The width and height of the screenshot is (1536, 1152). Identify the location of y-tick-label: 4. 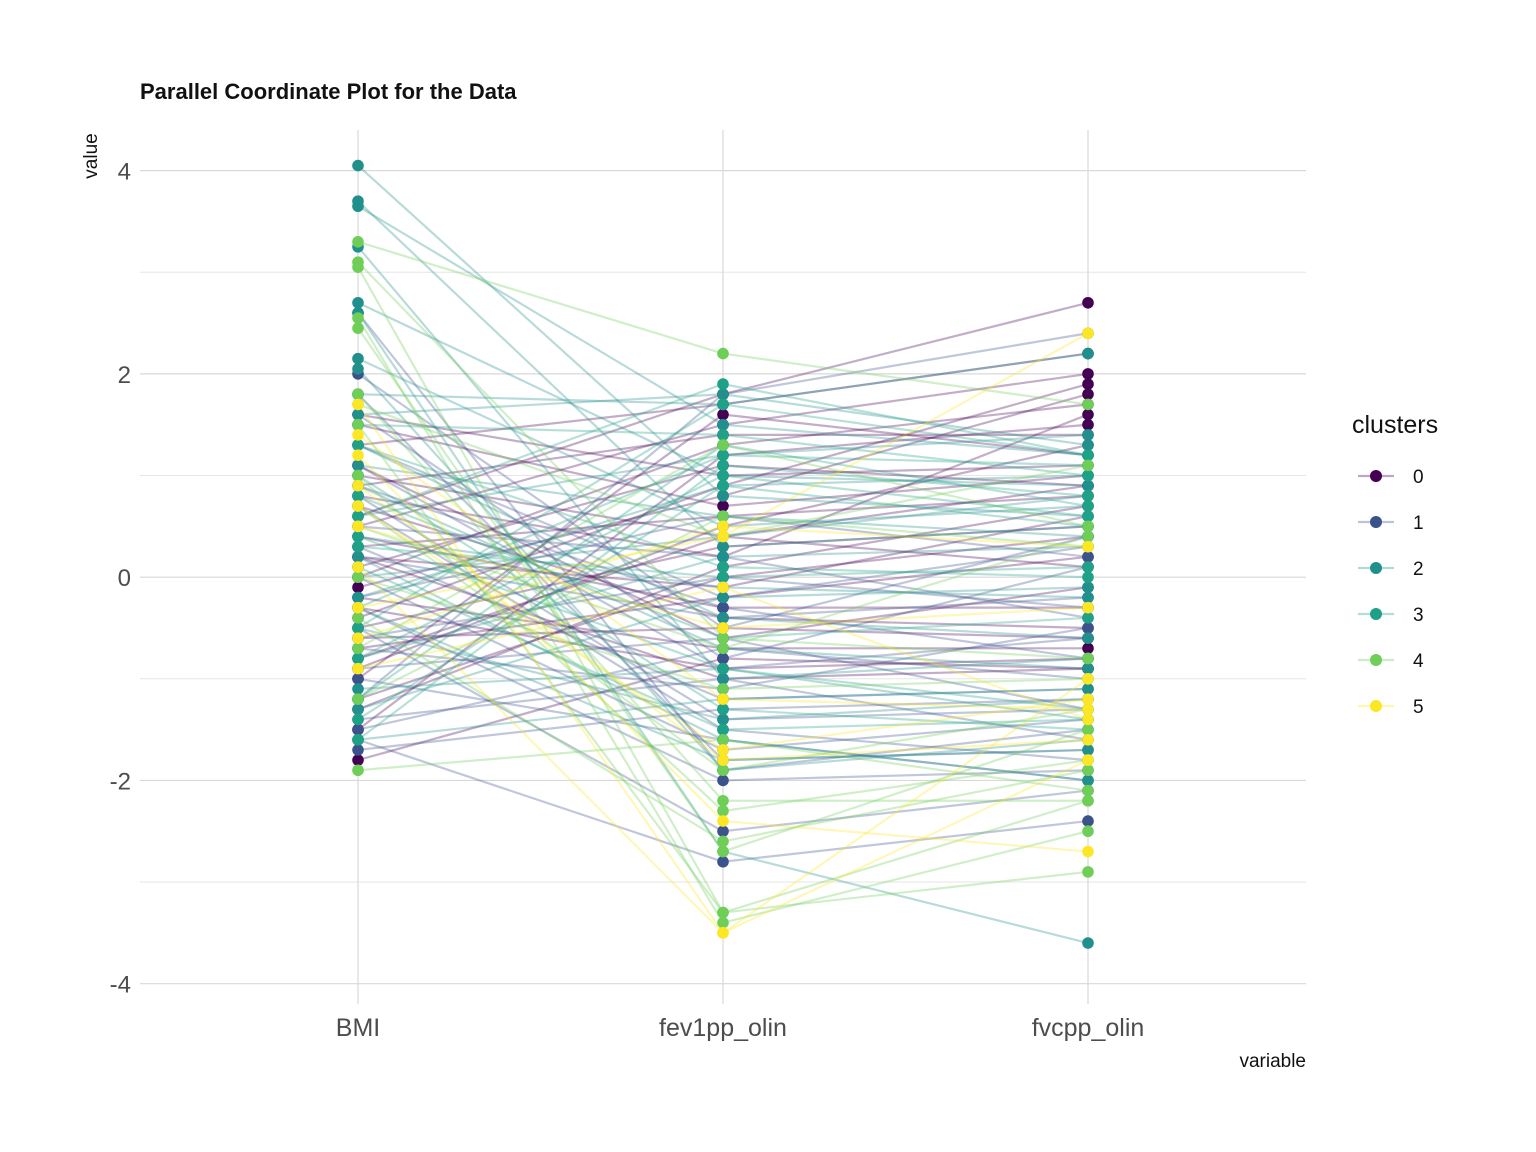
(124, 172).